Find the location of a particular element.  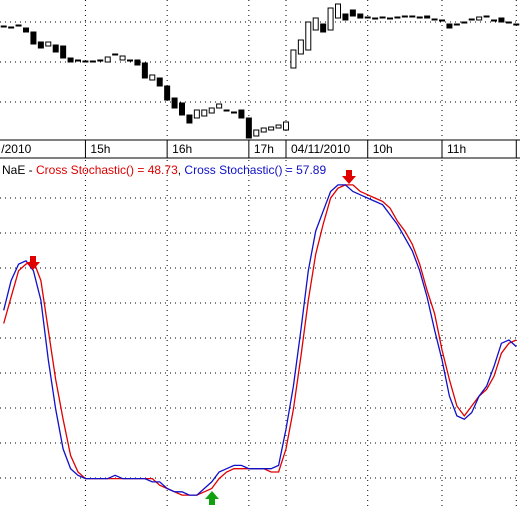

legend-entry: Cross Stochastic() = 57.89 is located at coordinates (255, 170).